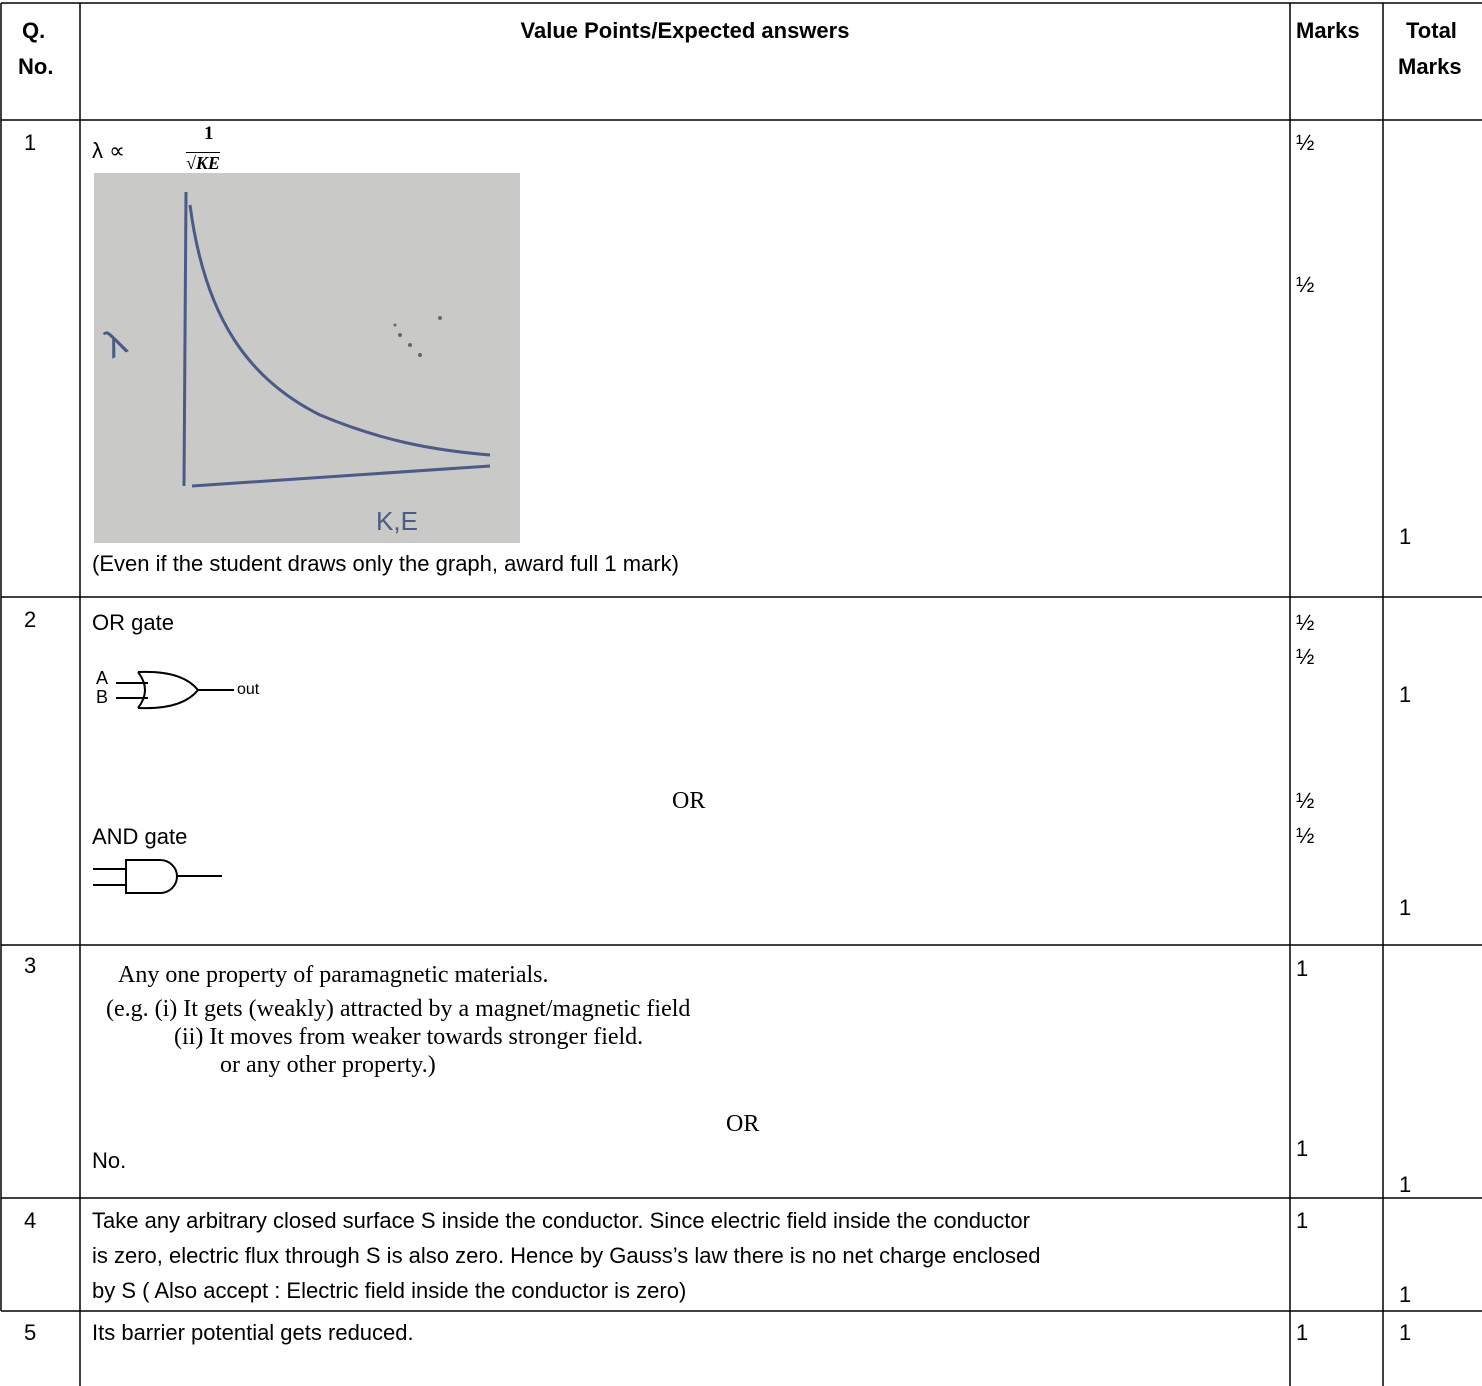 The image size is (1482, 1386). Describe the element at coordinates (102, 697) in the screenshot. I see `gate-label: B` at that location.